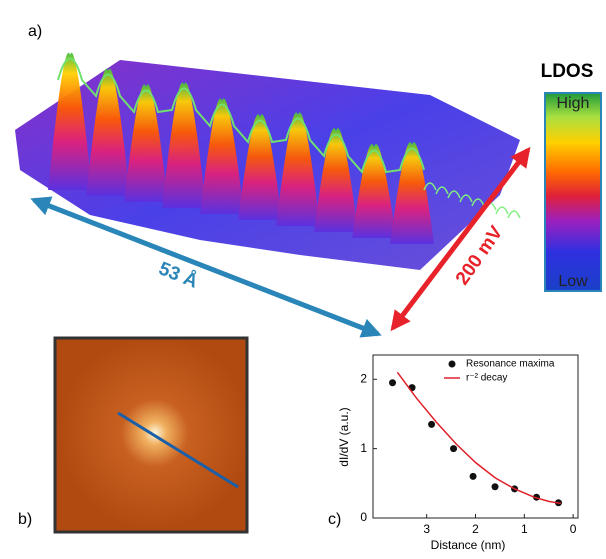 The height and width of the screenshot is (559, 606). What do you see at coordinates (479, 438) in the screenshot?
I see `fit-line` at bounding box center [479, 438].